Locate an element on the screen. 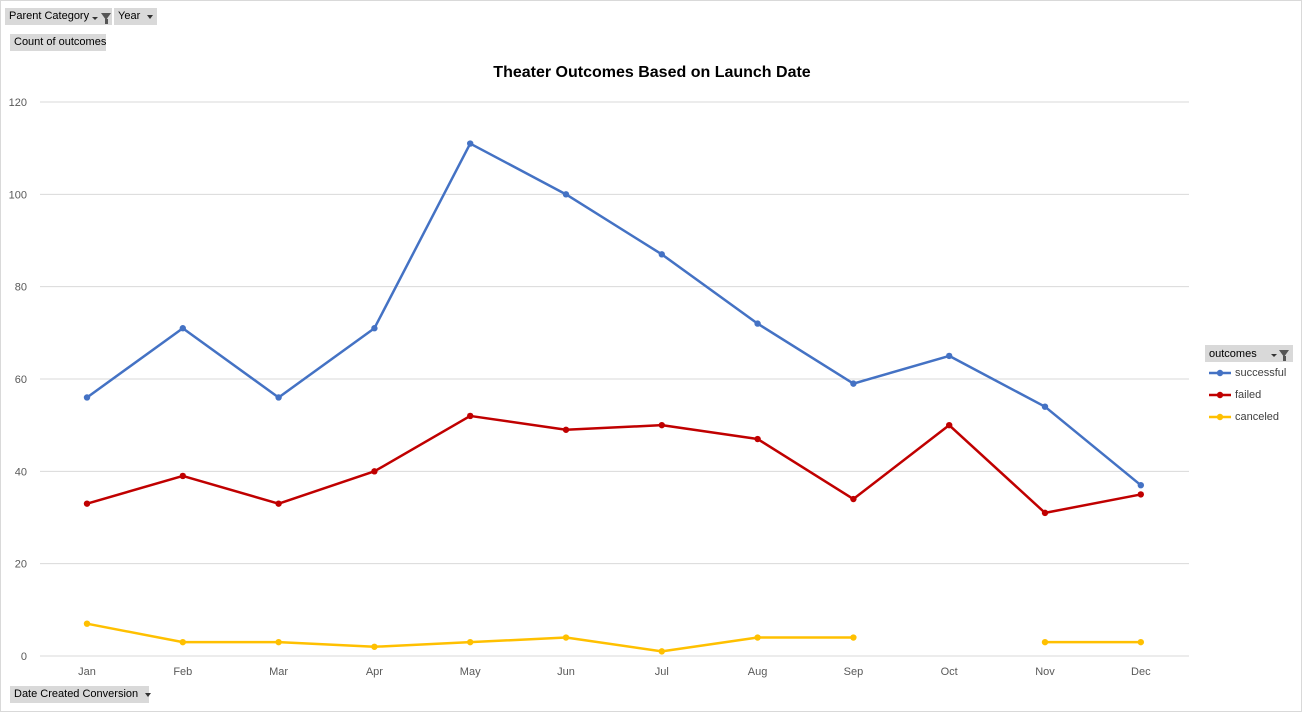 The height and width of the screenshot is (714, 1304). y-tick-label: 0 is located at coordinates (24, 657).